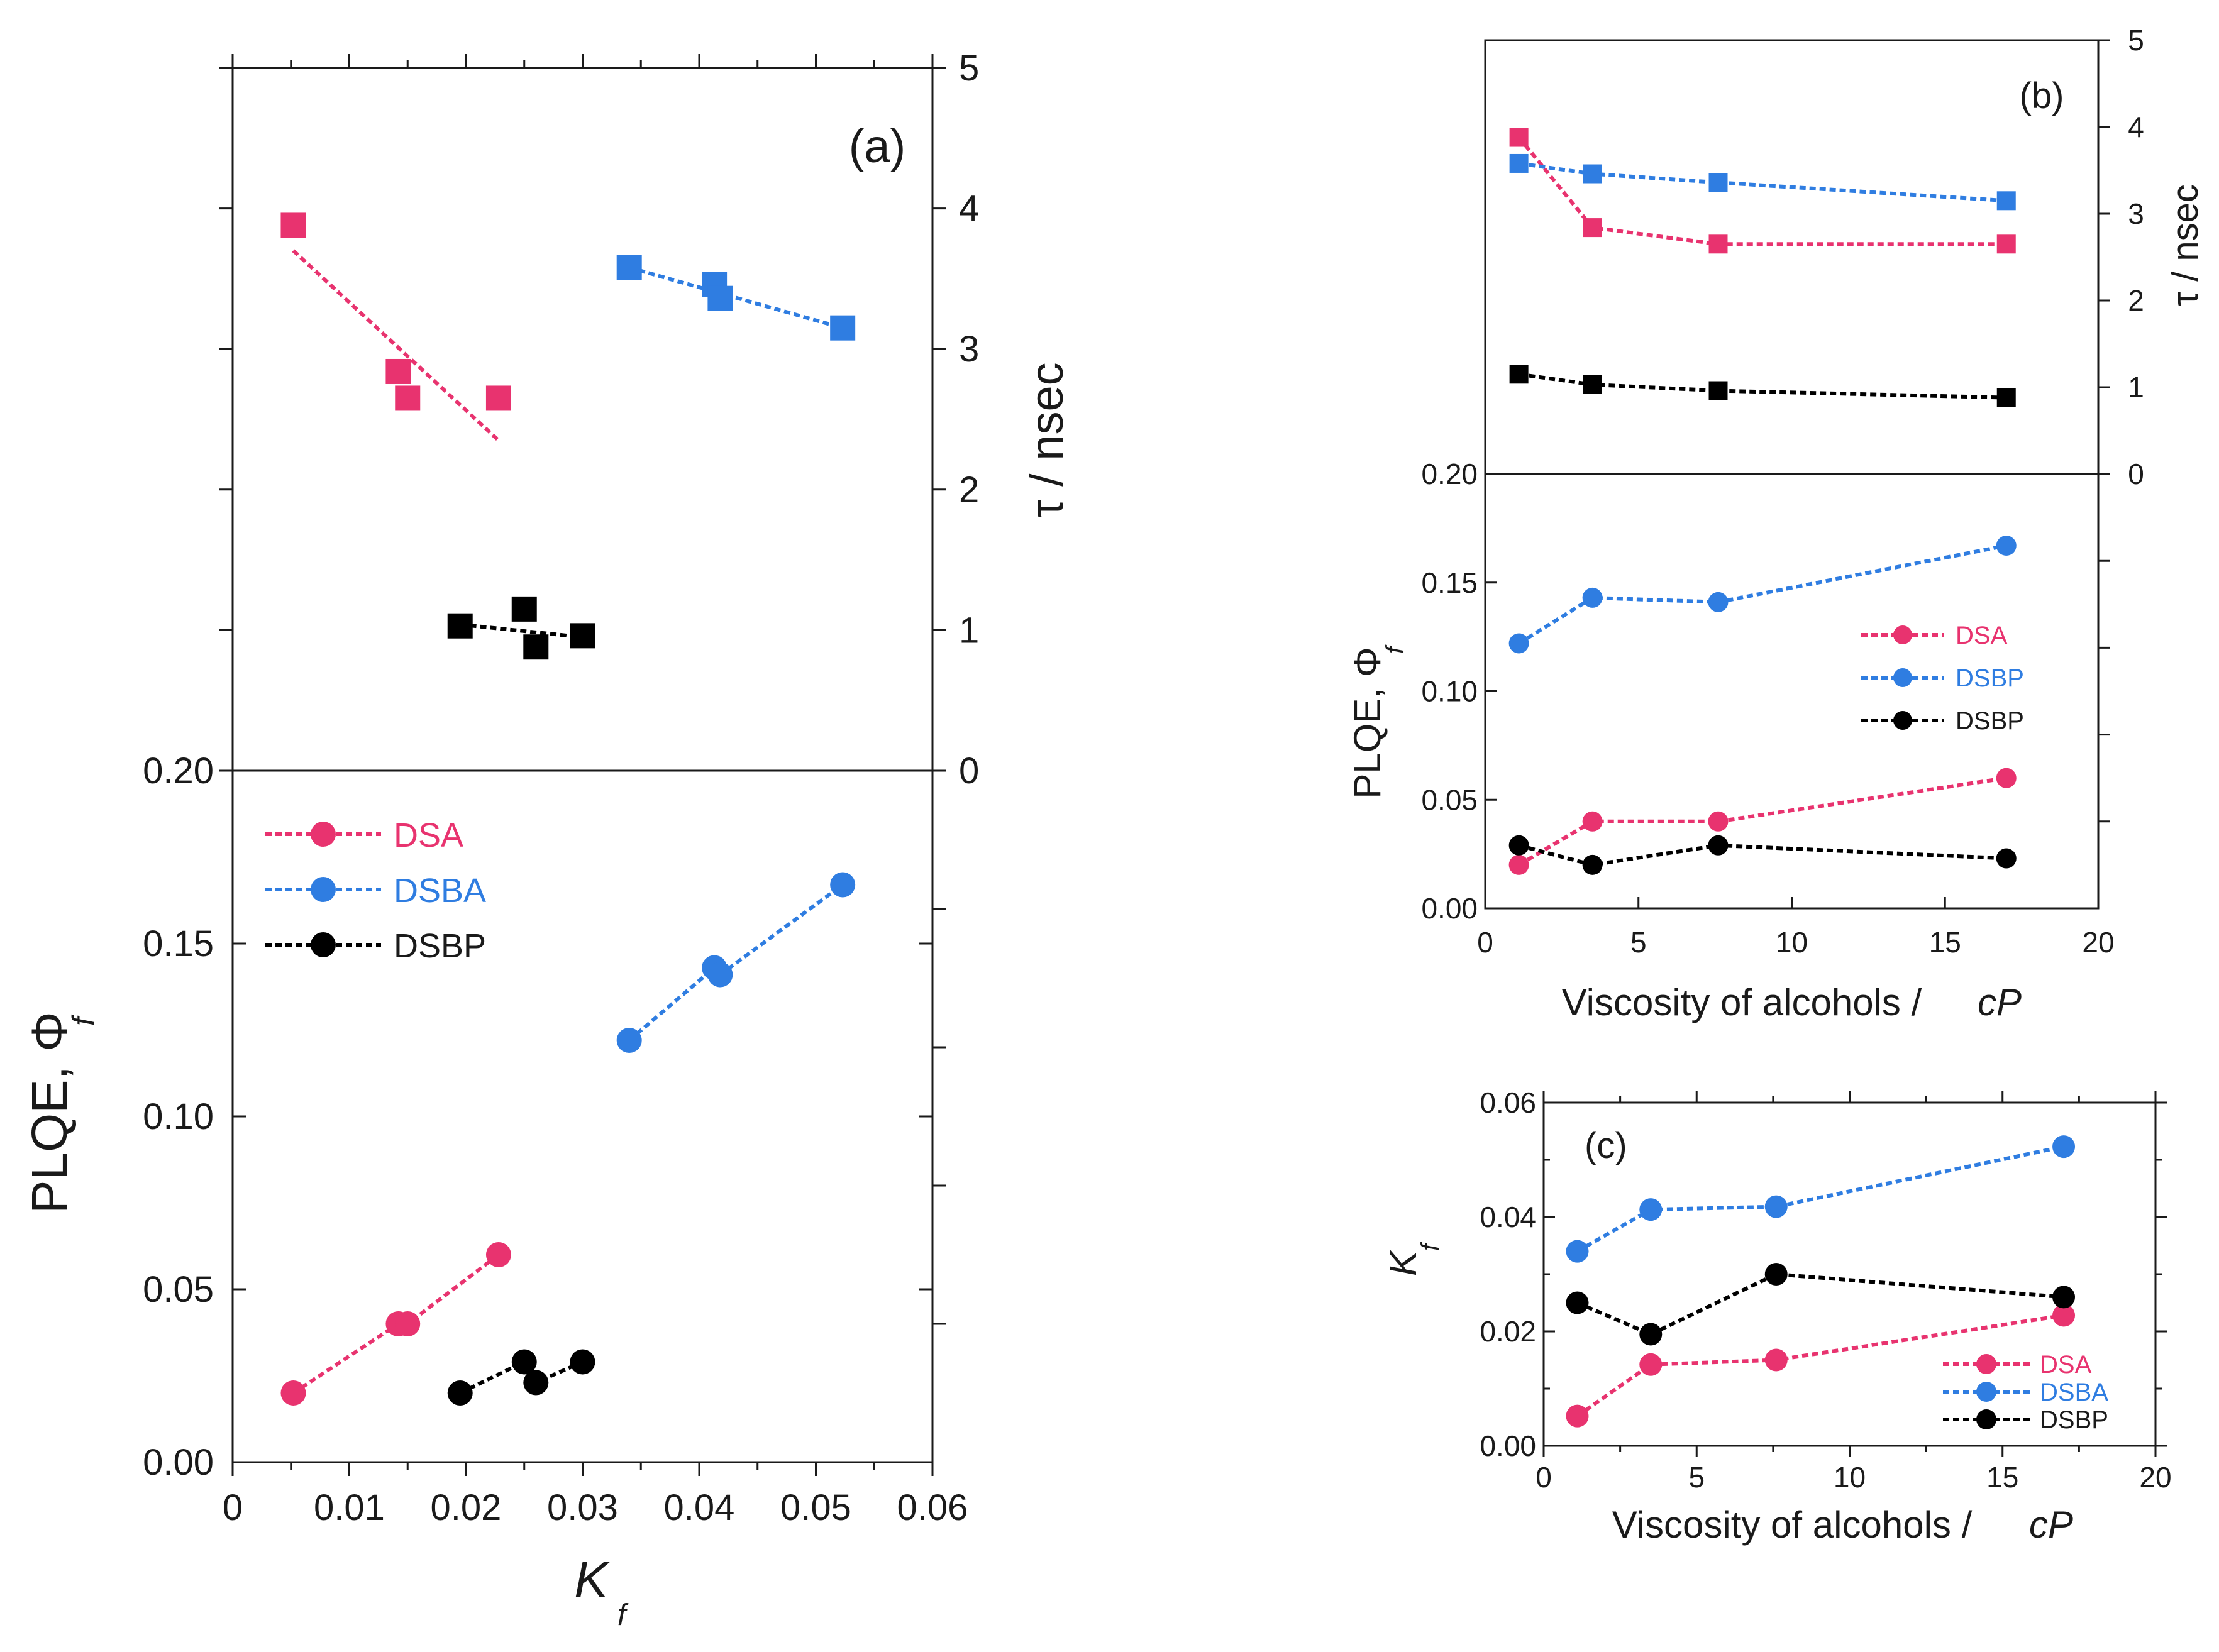  What do you see at coordinates (2136, 474) in the screenshot?
I see `panel-b-tau-tick-label: 0` at bounding box center [2136, 474].